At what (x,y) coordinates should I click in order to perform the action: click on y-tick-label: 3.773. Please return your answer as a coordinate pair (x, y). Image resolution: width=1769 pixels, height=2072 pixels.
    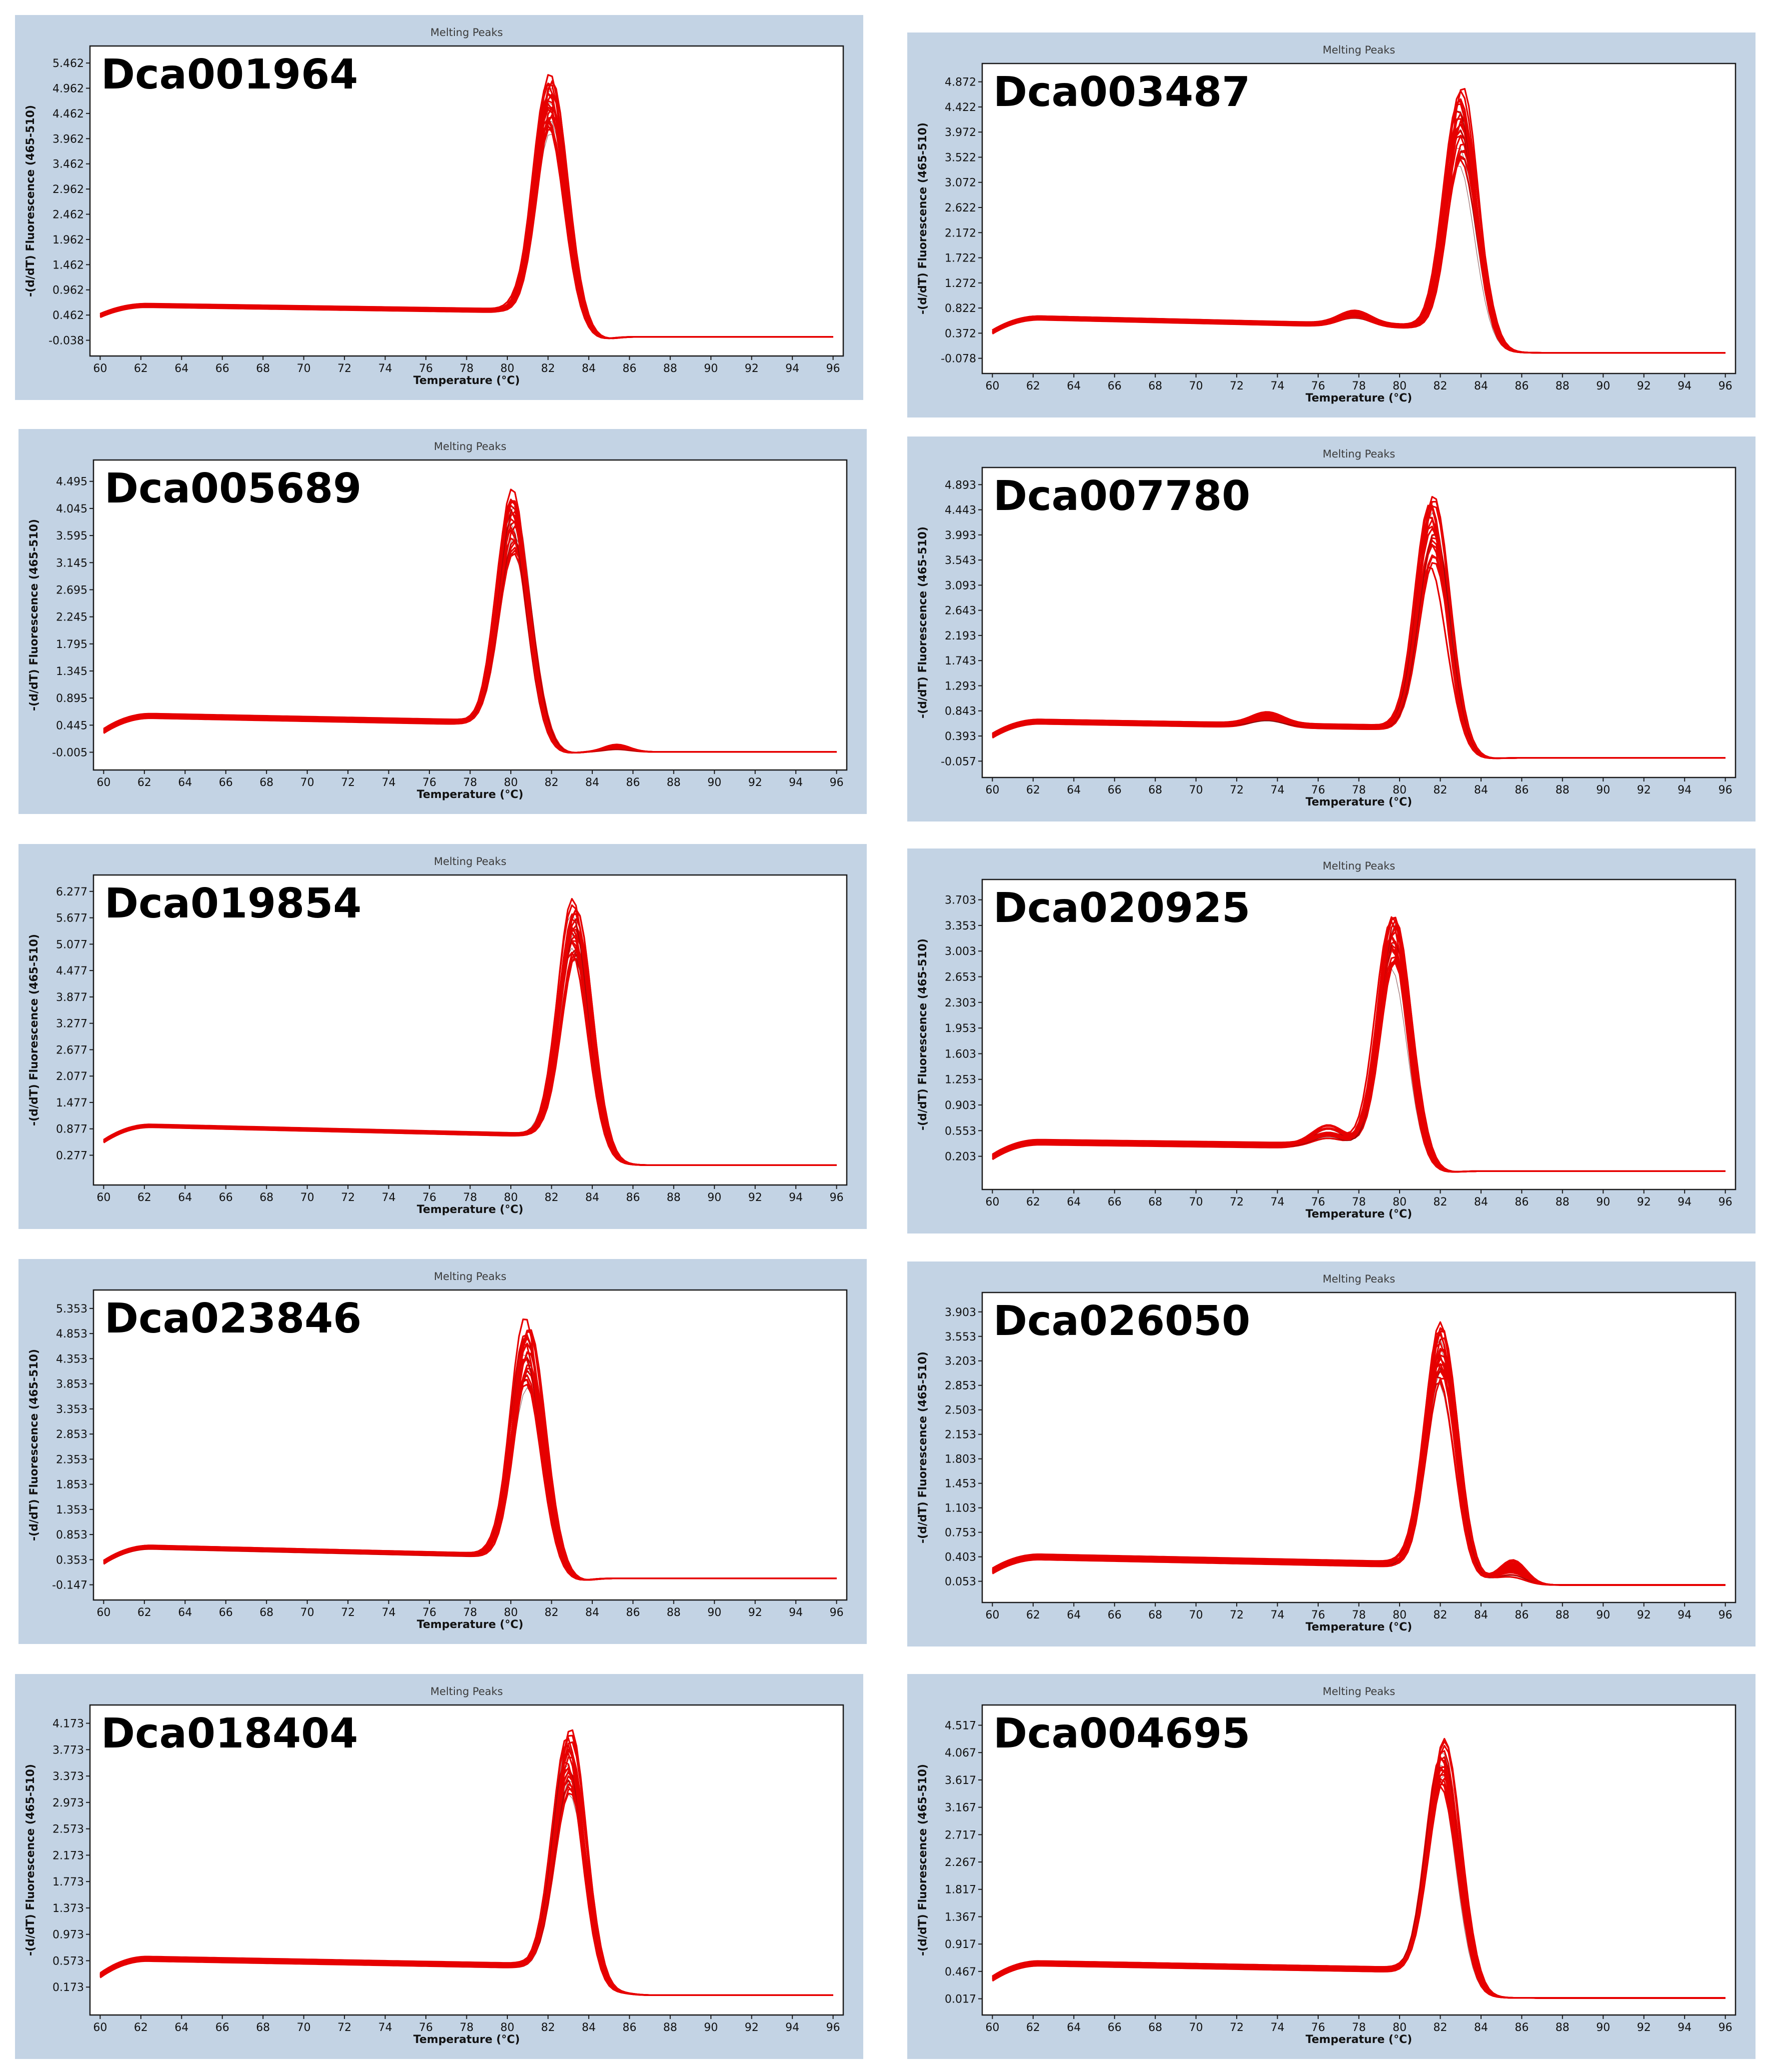
    Looking at the image, I should click on (68, 1750).